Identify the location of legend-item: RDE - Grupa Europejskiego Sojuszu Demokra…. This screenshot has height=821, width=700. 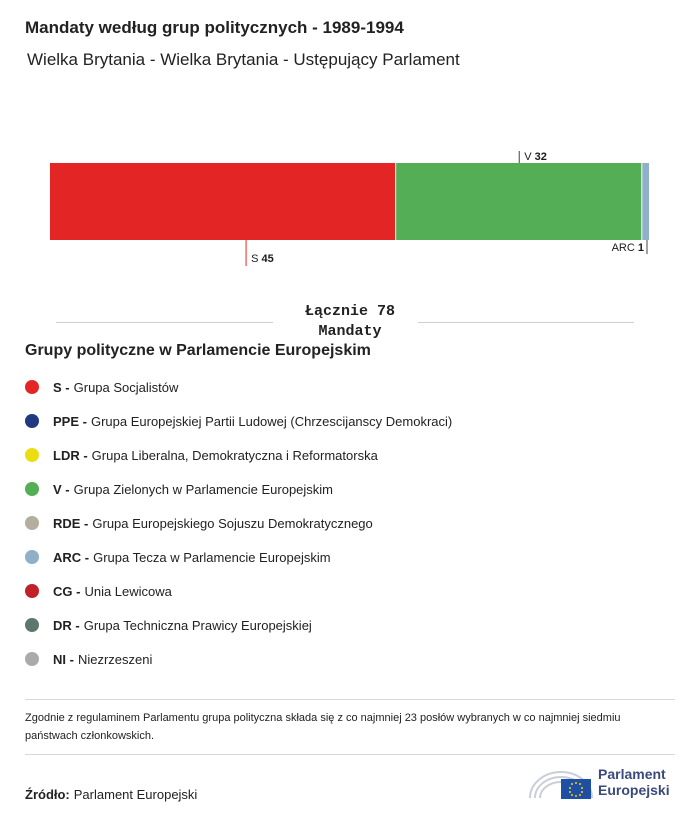
(238, 523).